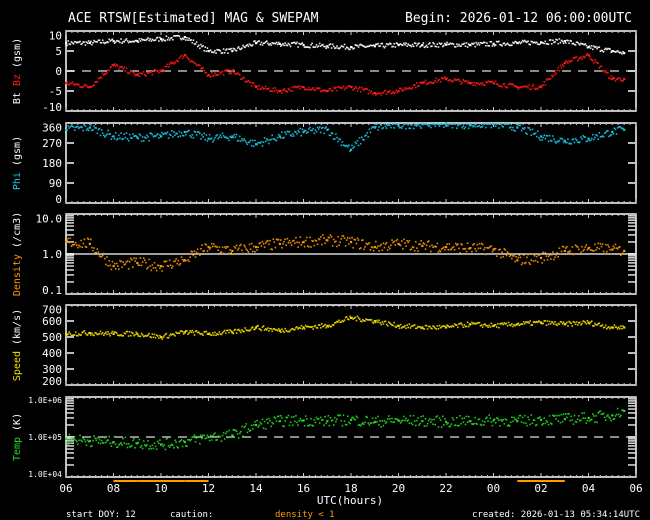 This screenshot has width=650, height=520. What do you see at coordinates (208, 488) in the screenshot?
I see `x-tick-label: 12` at bounding box center [208, 488].